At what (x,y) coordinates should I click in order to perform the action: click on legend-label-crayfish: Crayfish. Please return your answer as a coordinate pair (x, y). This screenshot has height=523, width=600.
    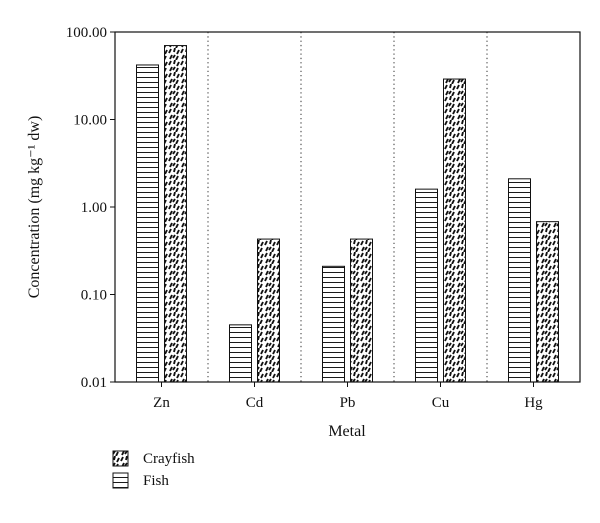
    Looking at the image, I should click on (169, 459).